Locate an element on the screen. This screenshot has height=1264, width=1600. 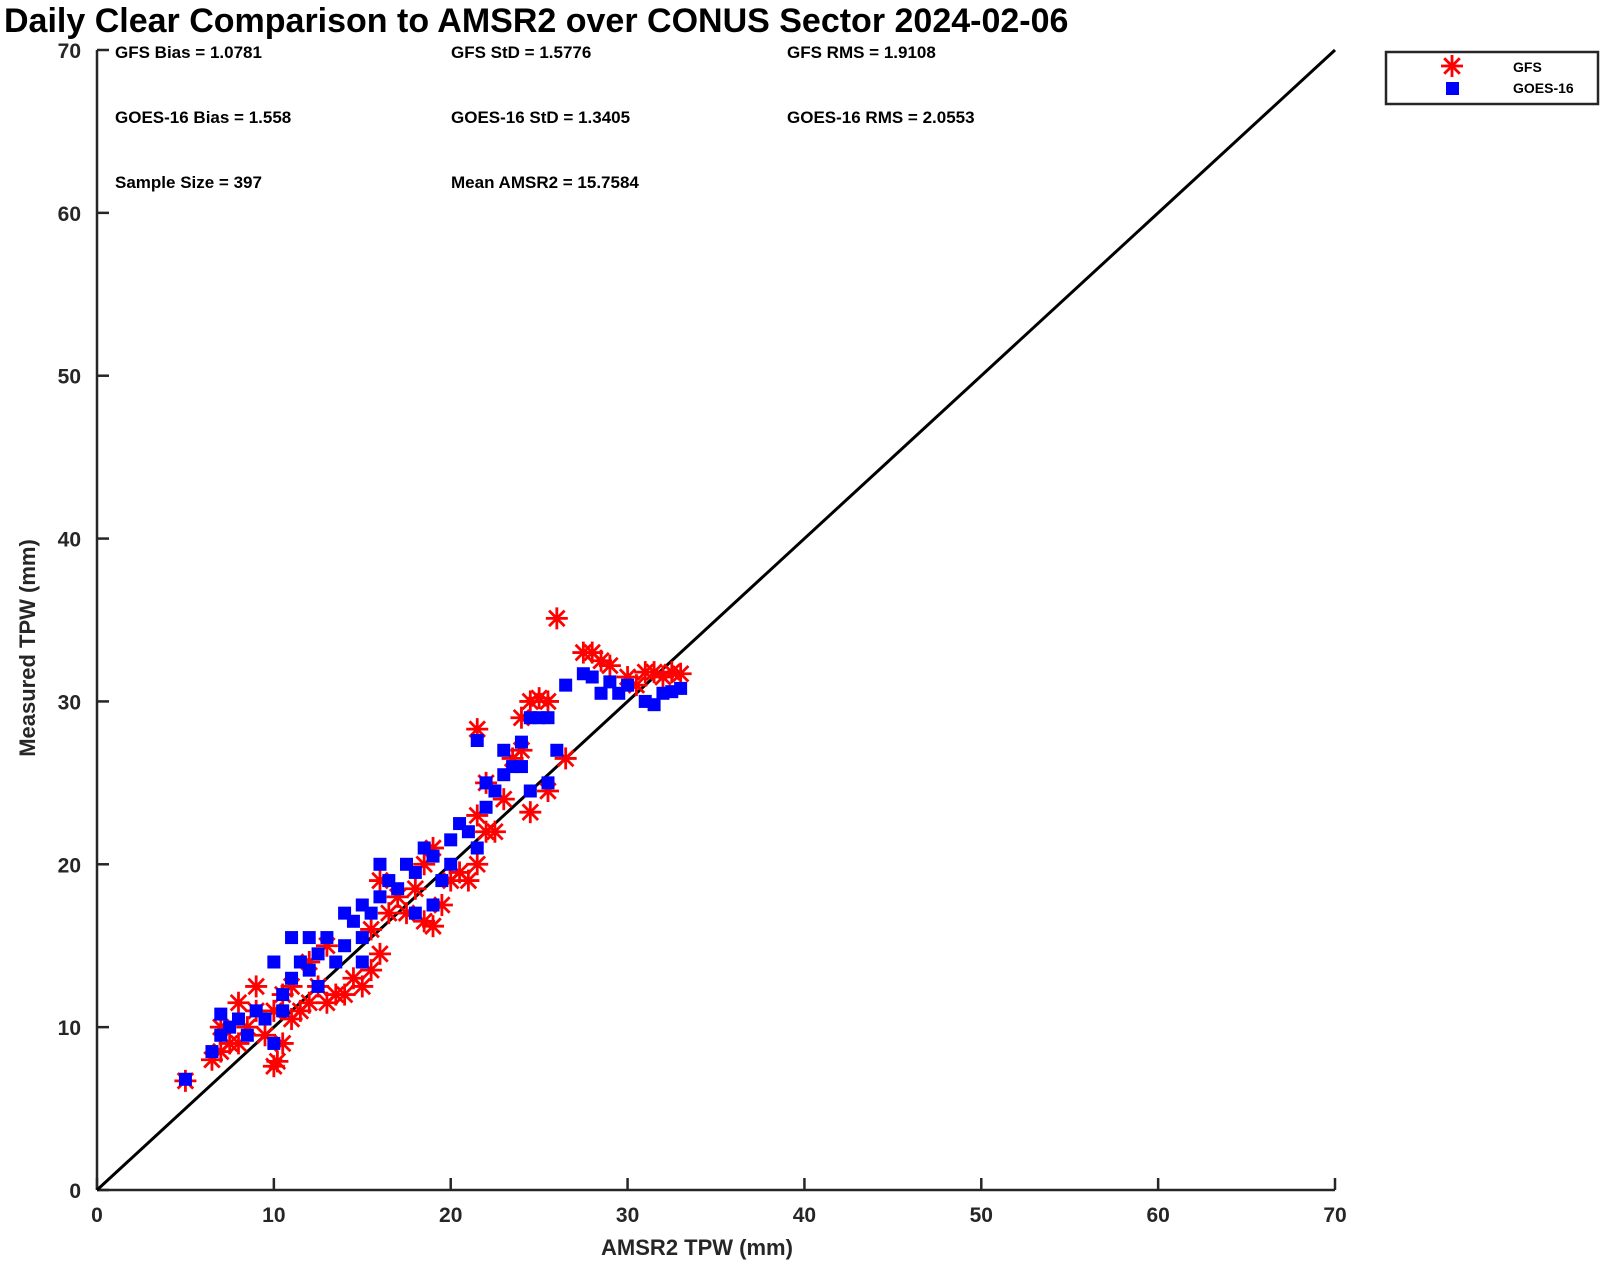
y-tick-label: 60 is located at coordinates (69, 214).